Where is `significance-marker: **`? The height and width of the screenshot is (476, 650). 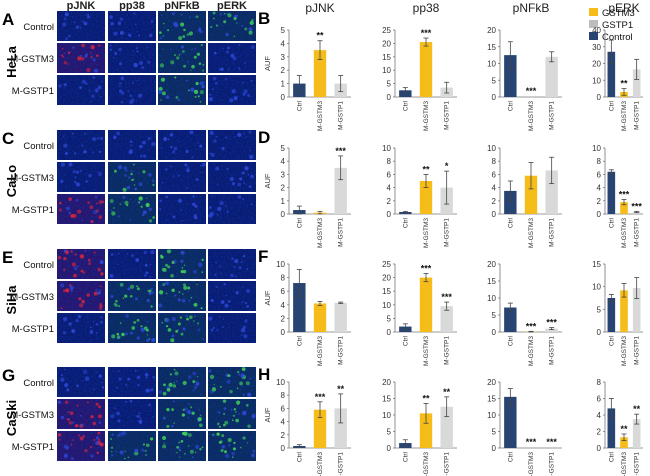 significance-marker: ** is located at coordinates (637, 409).